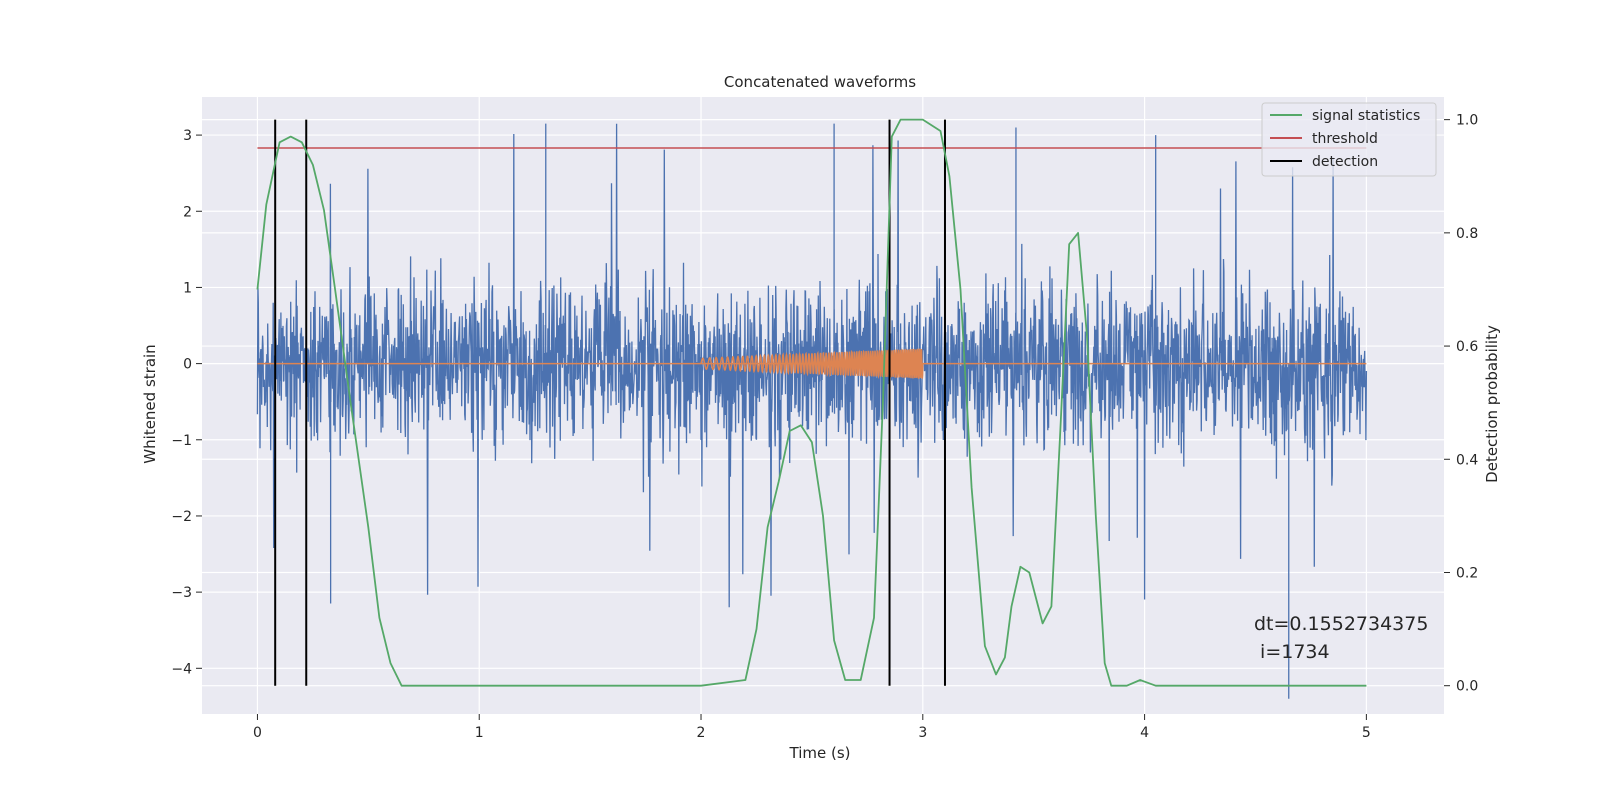  Describe the element at coordinates (1467, 460) in the screenshot. I see `y2-tick-label: 0.4` at that location.